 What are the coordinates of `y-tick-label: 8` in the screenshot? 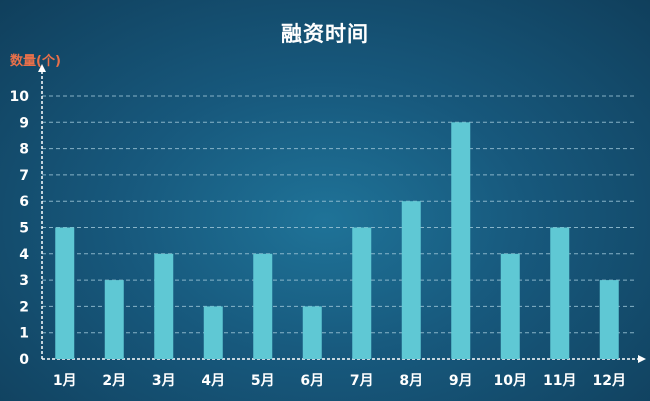 It's located at (24, 150).